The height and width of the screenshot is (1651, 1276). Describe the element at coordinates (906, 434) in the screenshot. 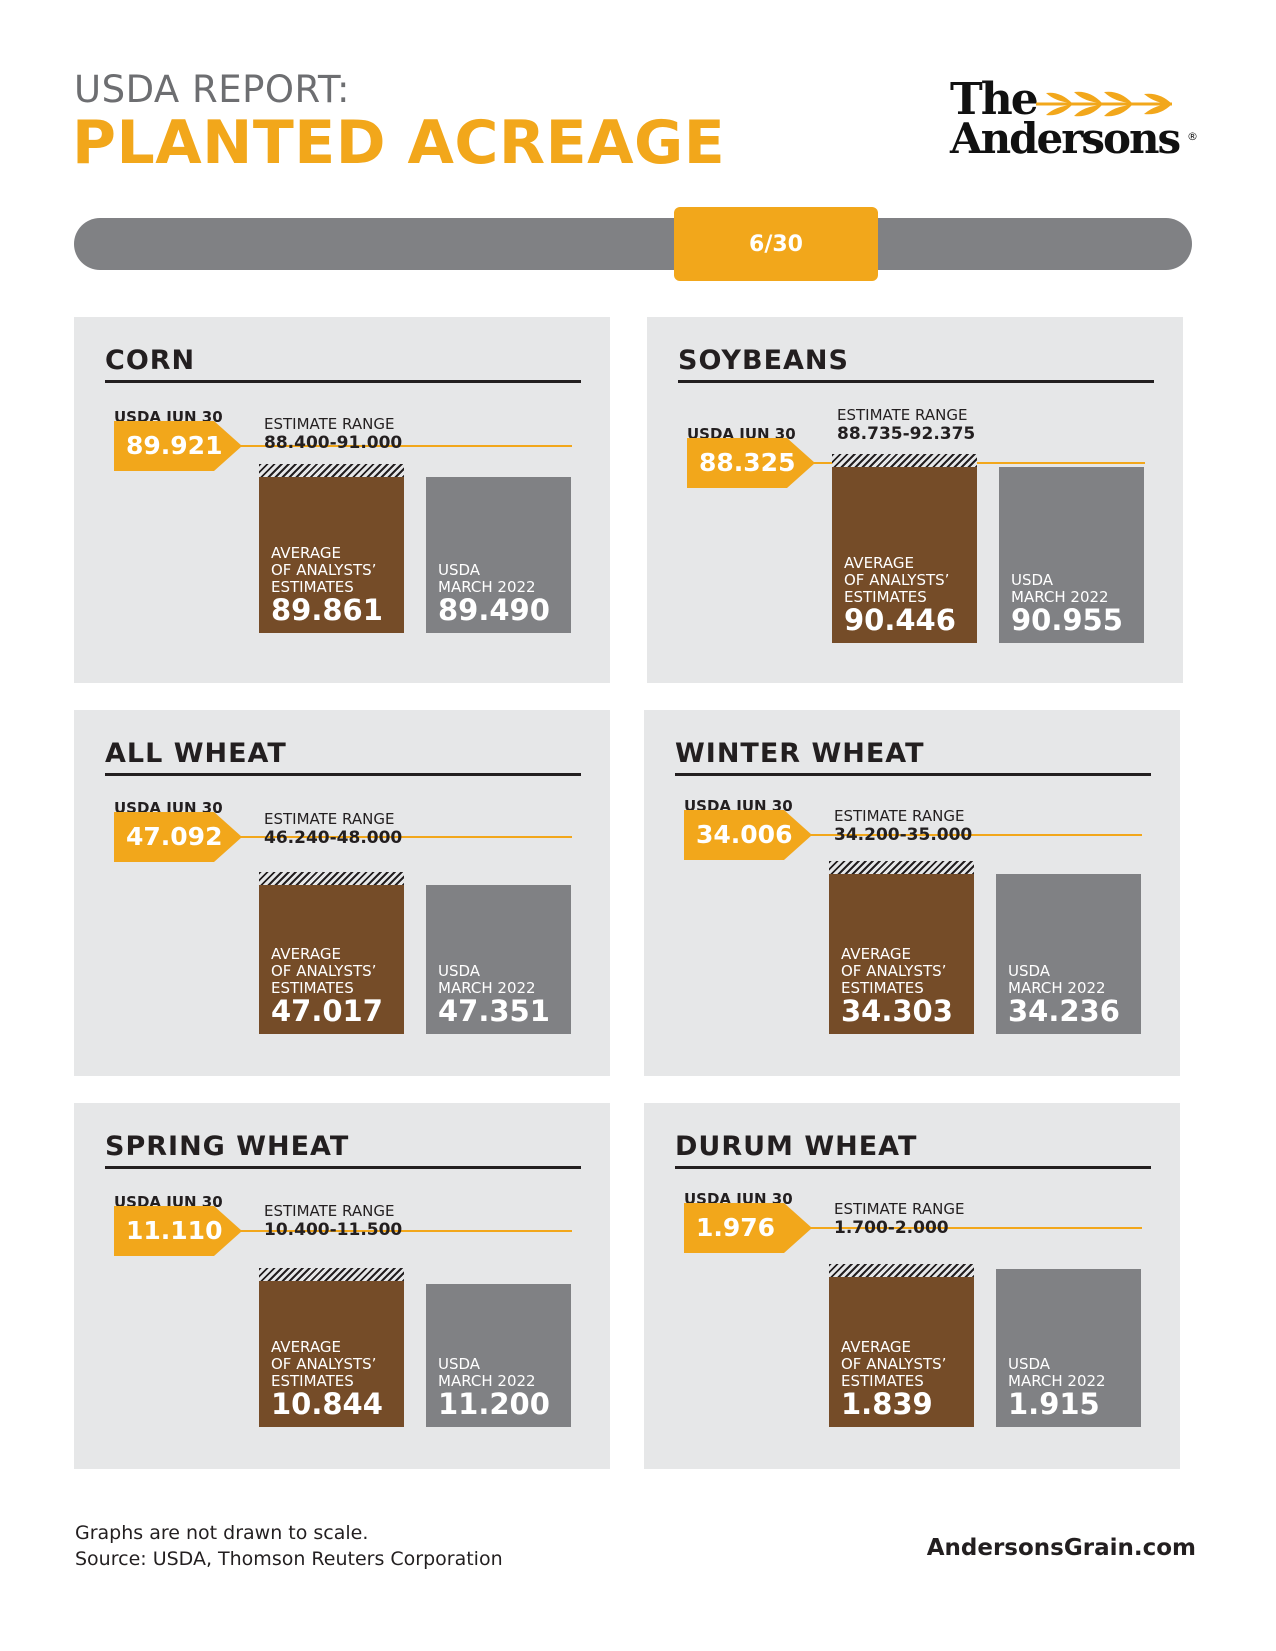

I see `estimate-range-value: 88.735-92.375` at that location.